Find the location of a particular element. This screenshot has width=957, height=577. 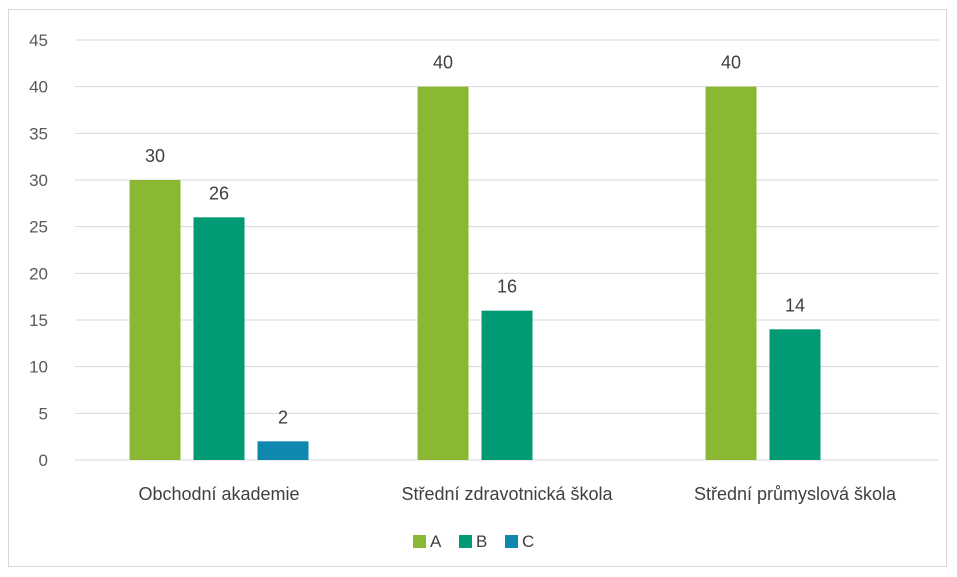

category-label: Střední zdravotnická škola is located at coordinates (507, 494).